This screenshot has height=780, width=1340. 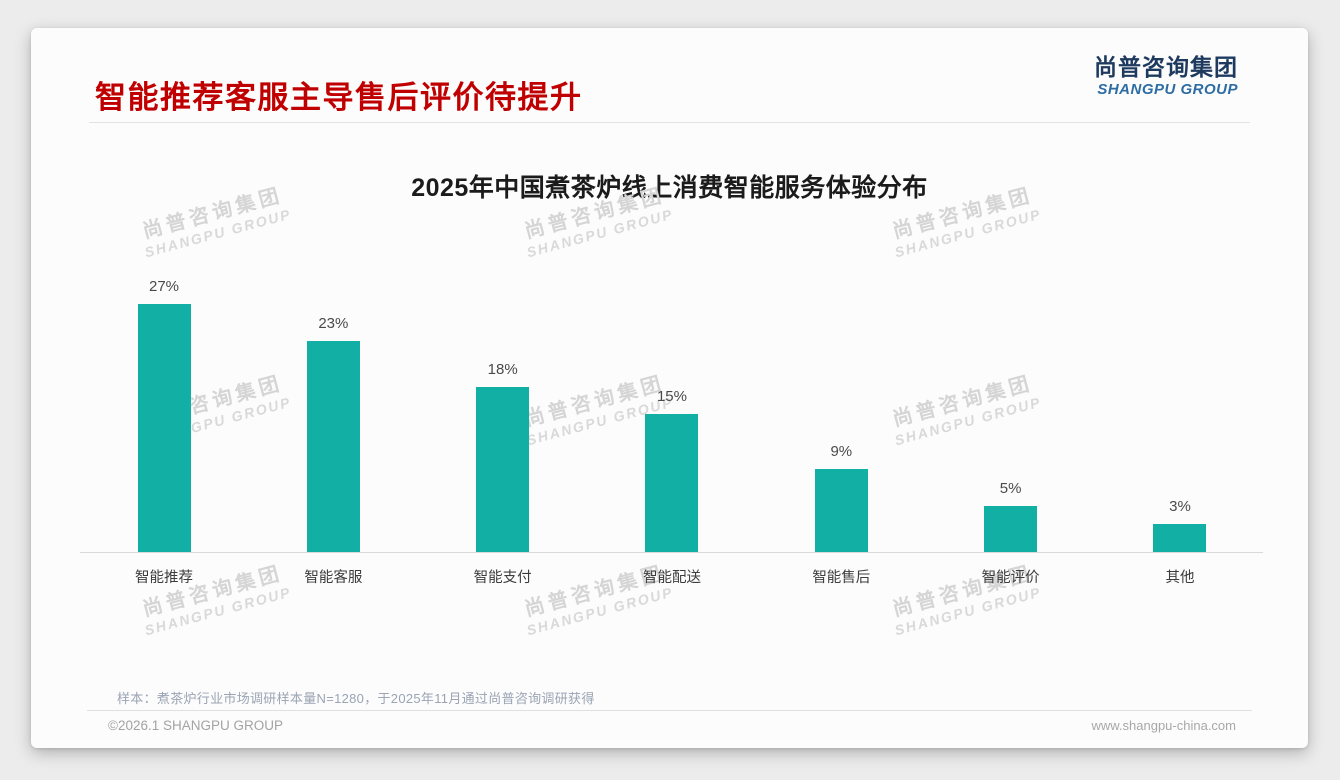 I want to click on page-title: 智能推荐客服主导售后评价待提升, so click(x=339, y=97).